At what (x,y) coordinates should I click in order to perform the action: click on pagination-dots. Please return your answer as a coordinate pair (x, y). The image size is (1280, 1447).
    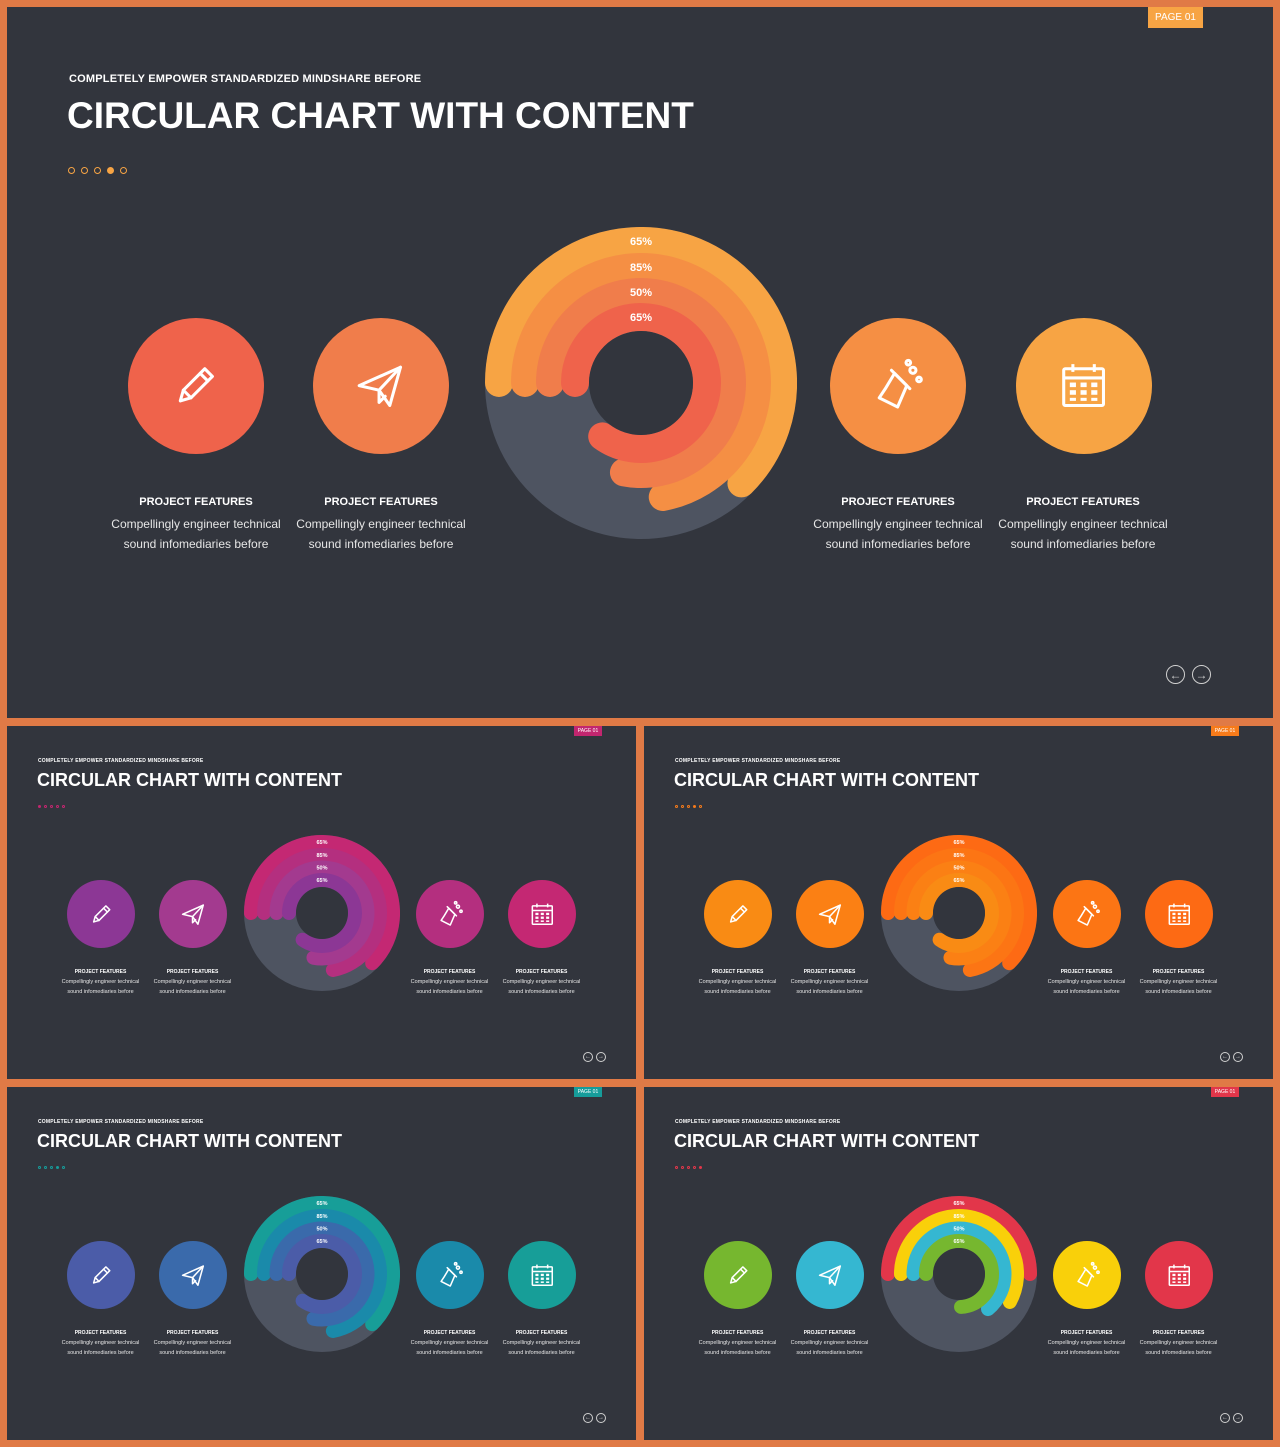
    Looking at the image, I should click on (51, 806).